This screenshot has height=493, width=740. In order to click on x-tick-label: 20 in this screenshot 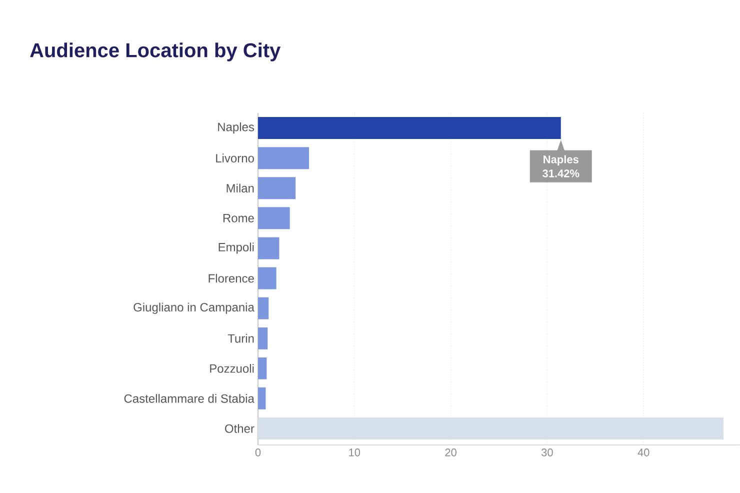, I will do `click(450, 452)`.